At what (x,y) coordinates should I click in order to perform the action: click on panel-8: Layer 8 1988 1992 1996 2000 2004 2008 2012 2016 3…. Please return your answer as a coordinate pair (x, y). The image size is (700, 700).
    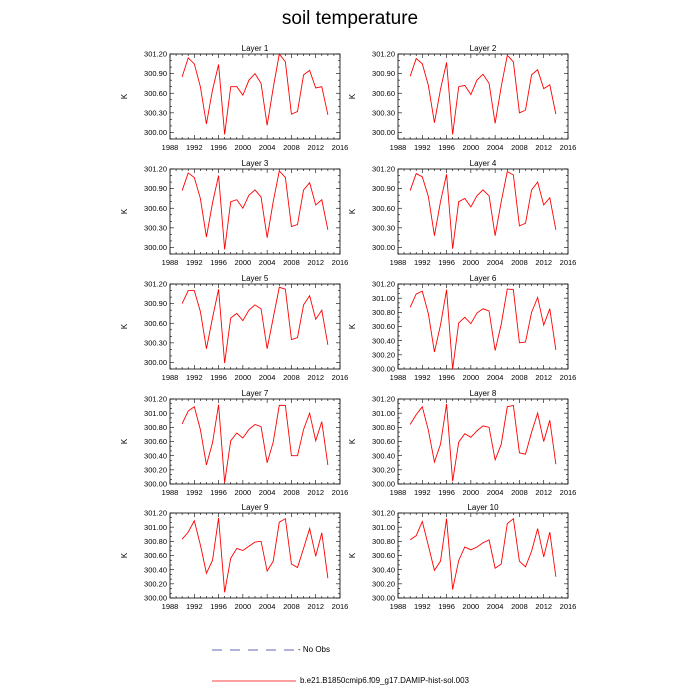
    Looking at the image, I should click on (462, 443).